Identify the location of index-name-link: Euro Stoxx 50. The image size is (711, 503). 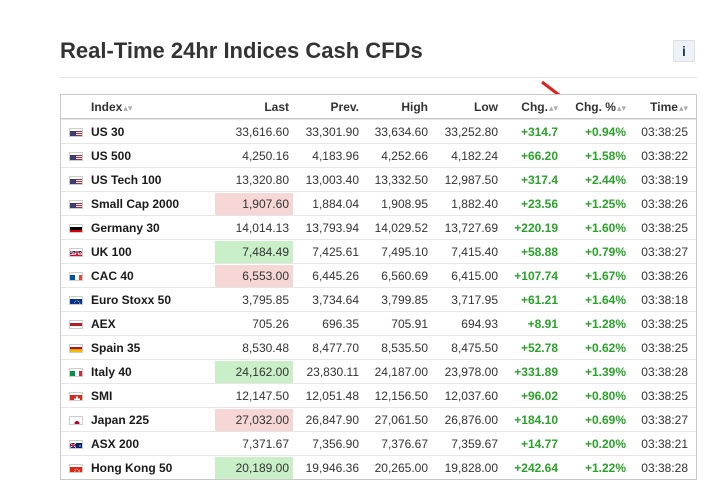
(131, 299).